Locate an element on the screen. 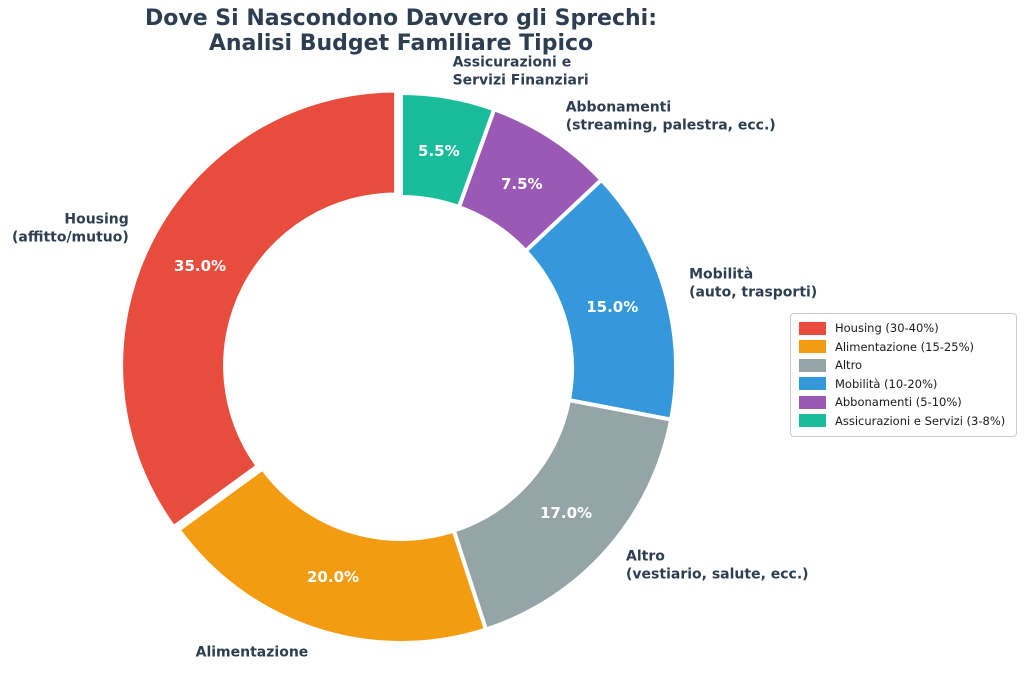 The height and width of the screenshot is (680, 1024). legend-label: Abbonamenti (5-10%) is located at coordinates (898, 402).